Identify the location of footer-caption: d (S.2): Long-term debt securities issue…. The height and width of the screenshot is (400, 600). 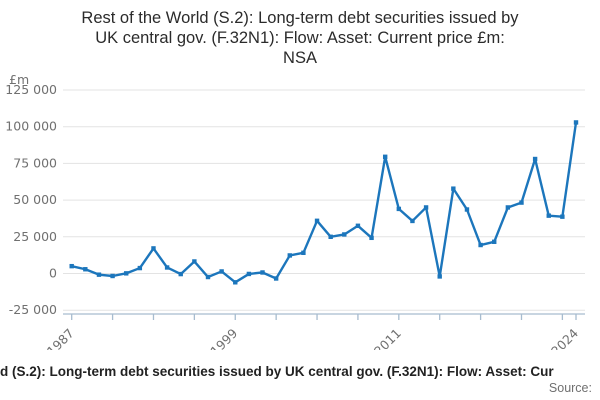
(277, 371).